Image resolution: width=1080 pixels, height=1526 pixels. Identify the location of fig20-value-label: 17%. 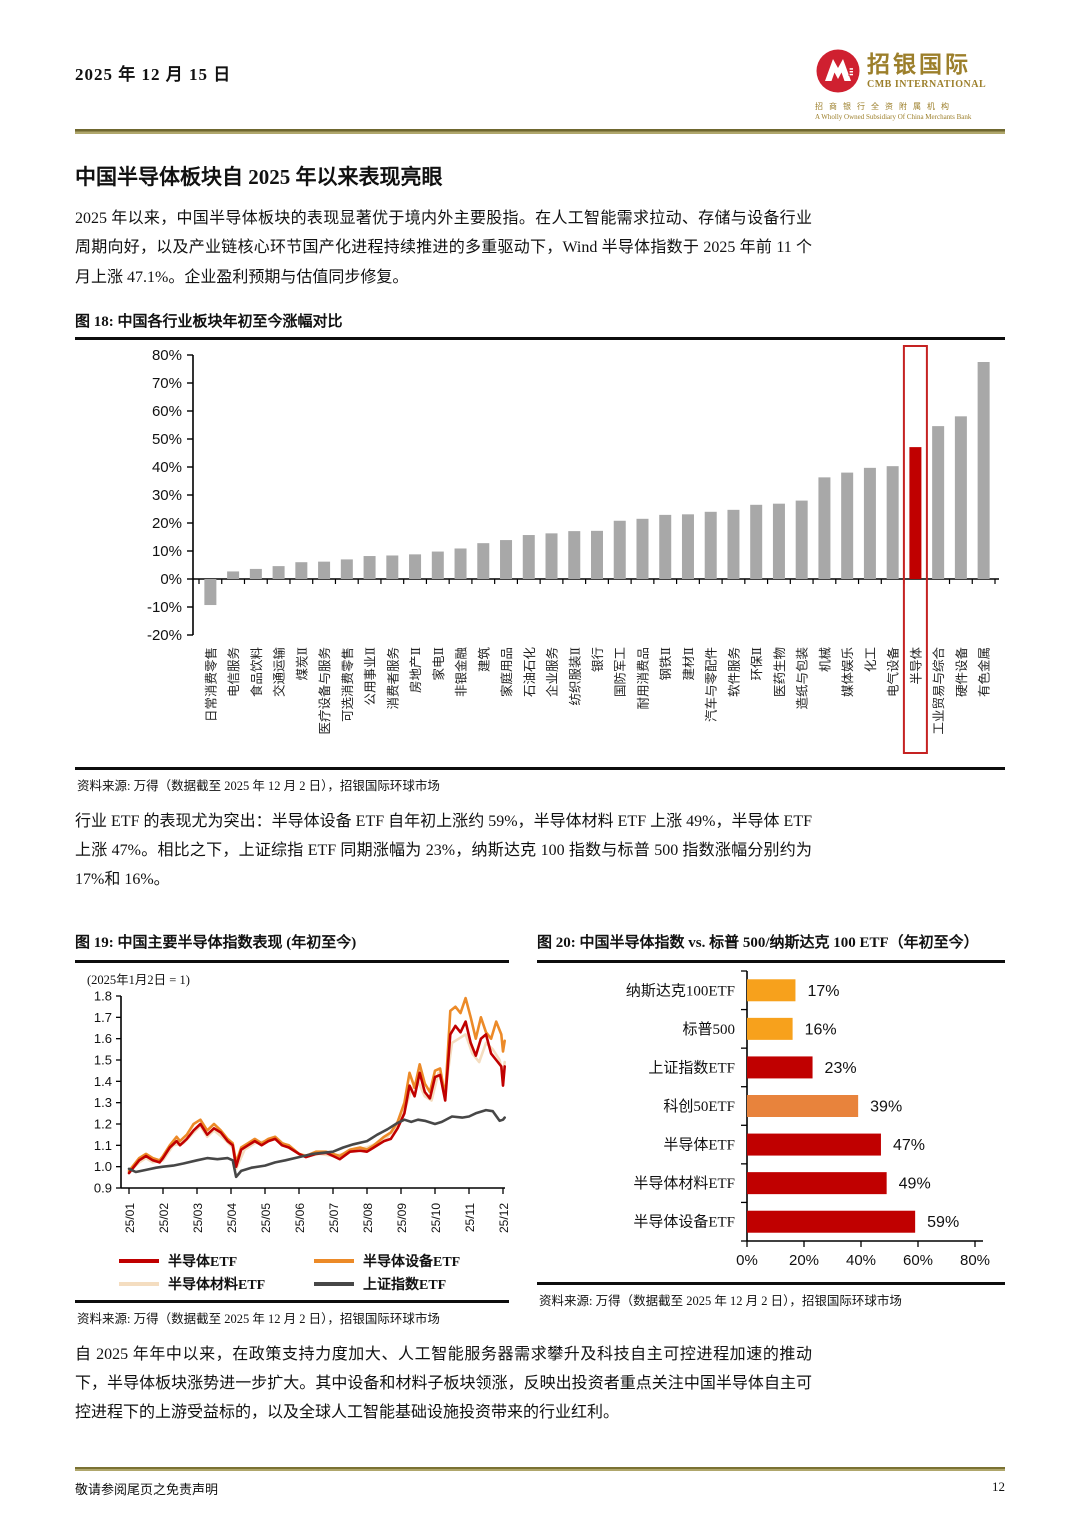
(823, 990).